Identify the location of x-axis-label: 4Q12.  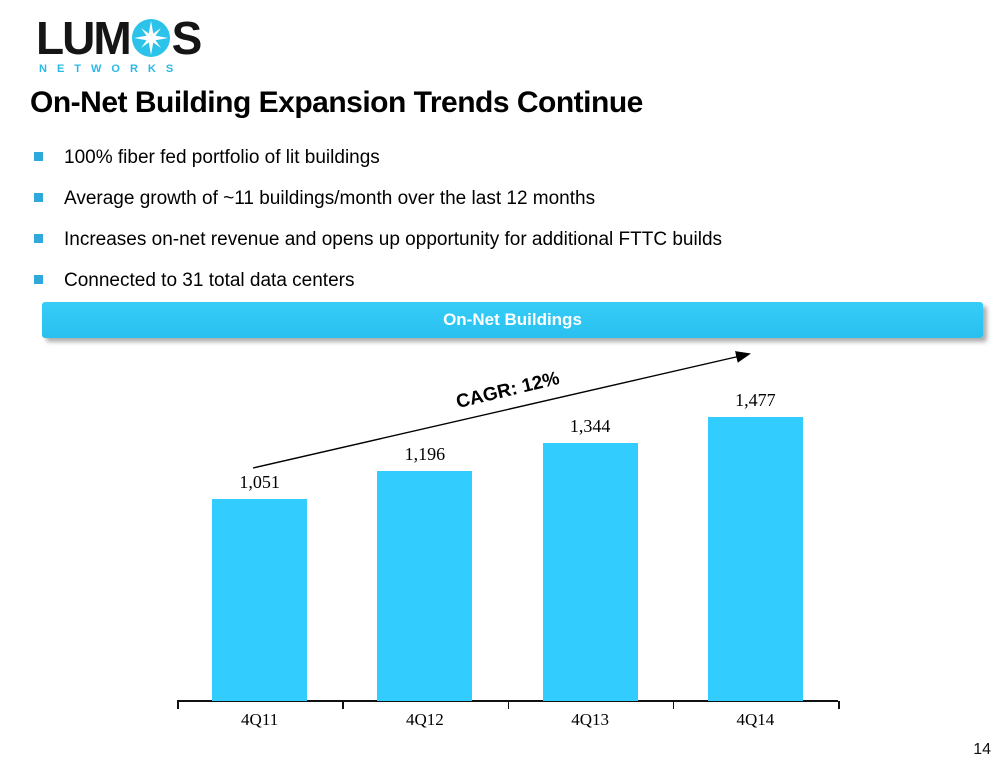
(424, 719).